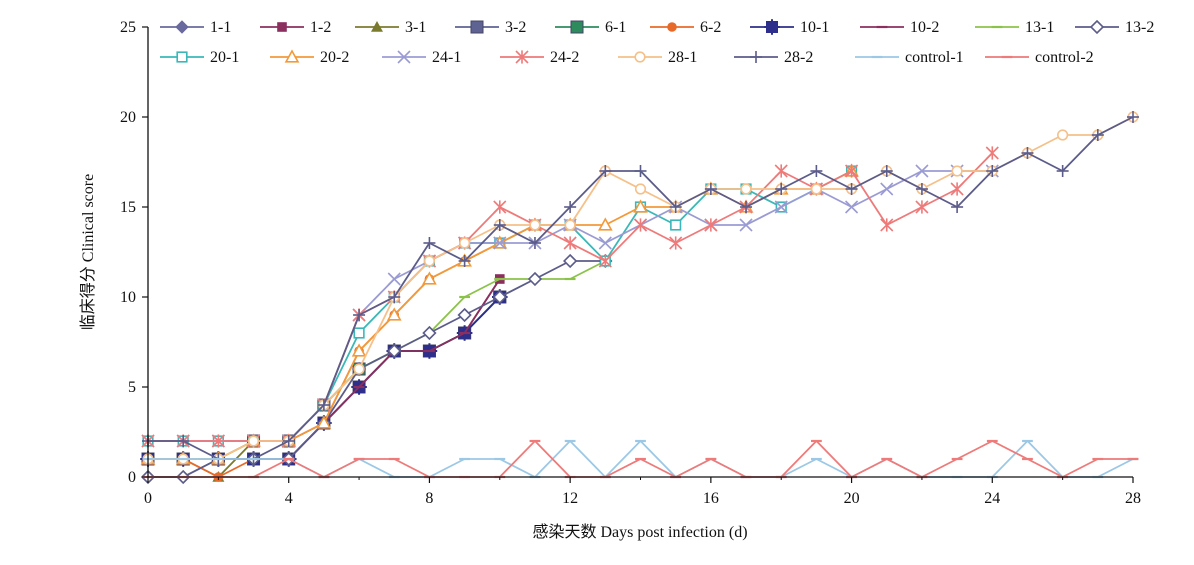 The image size is (1194, 565). Describe the element at coordinates (773, 57) in the screenshot. I see `legend-item-28-2: 28-2` at that location.